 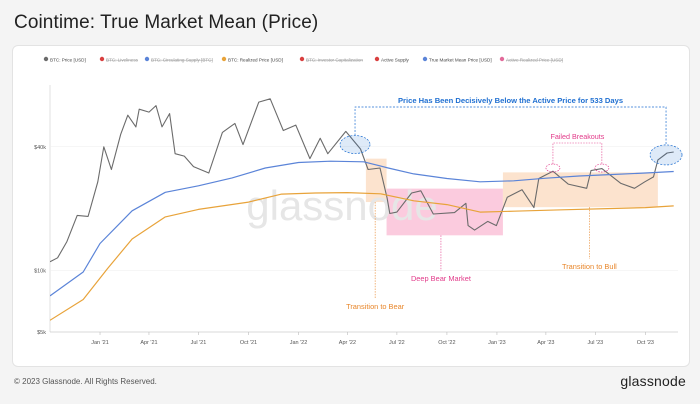 I want to click on legend-item: BTC: Liveliness, so click(x=122, y=60).